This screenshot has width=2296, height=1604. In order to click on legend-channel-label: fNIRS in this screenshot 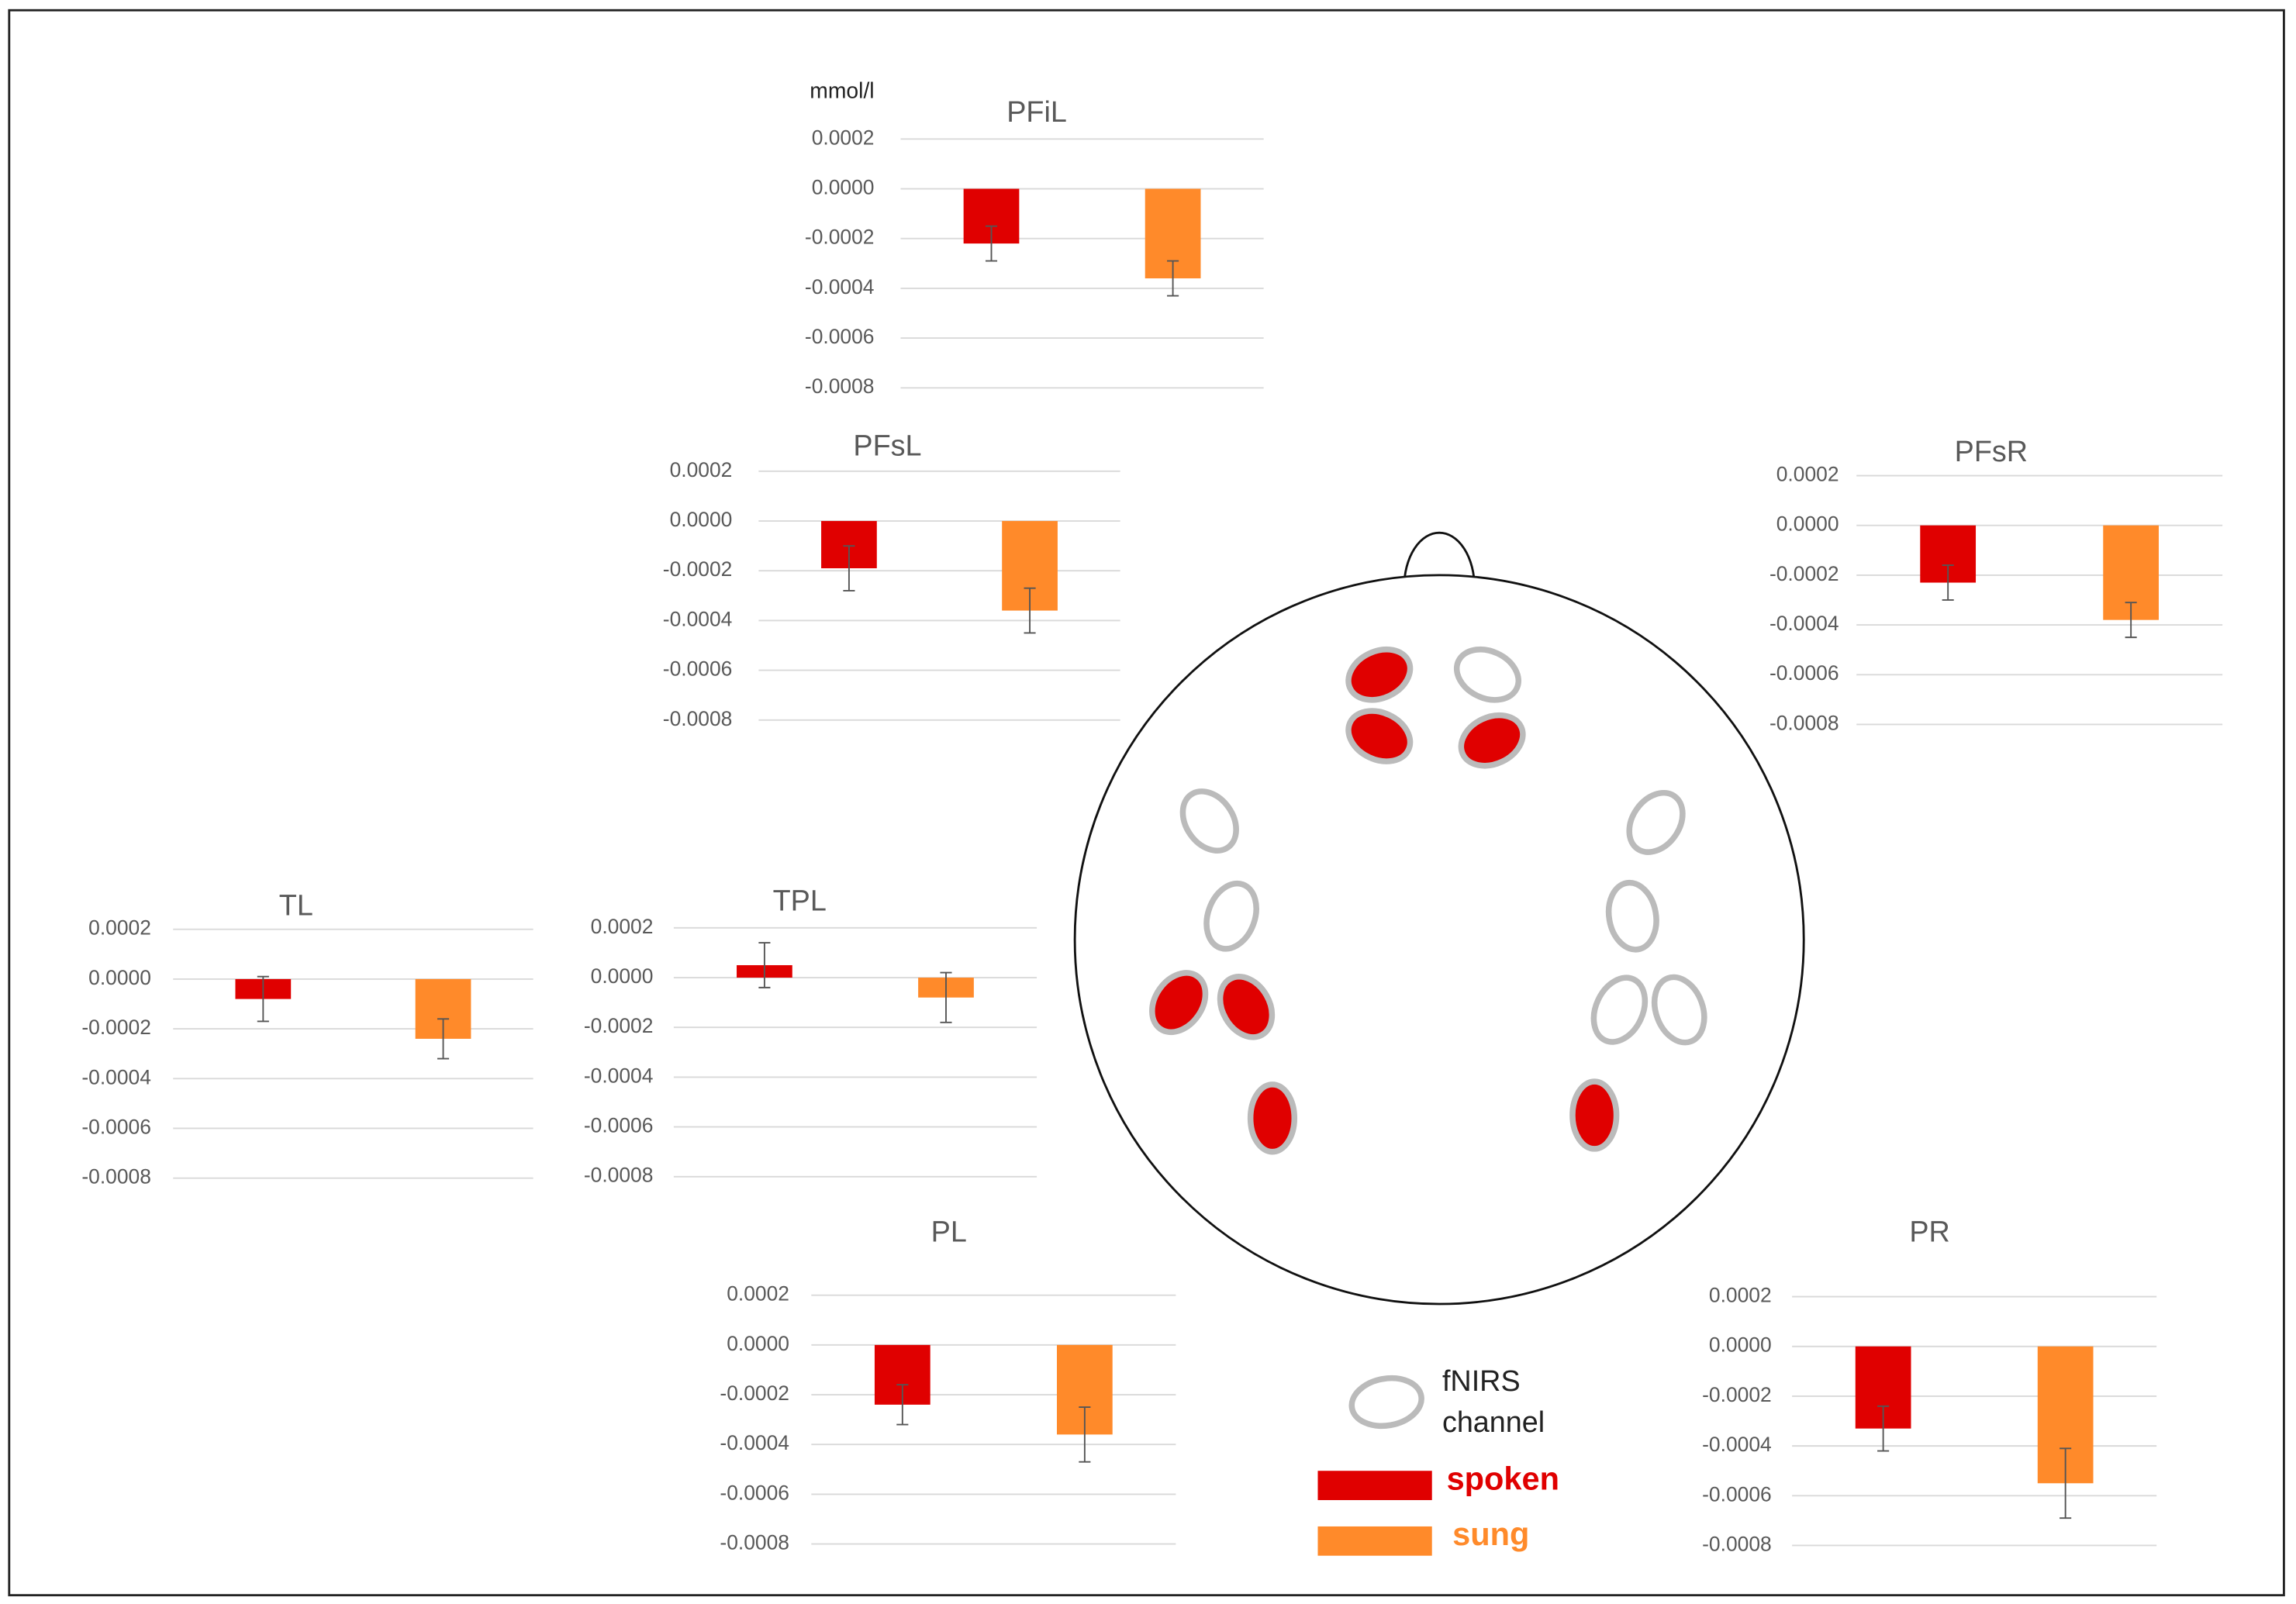, I will do `click(1481, 1380)`.